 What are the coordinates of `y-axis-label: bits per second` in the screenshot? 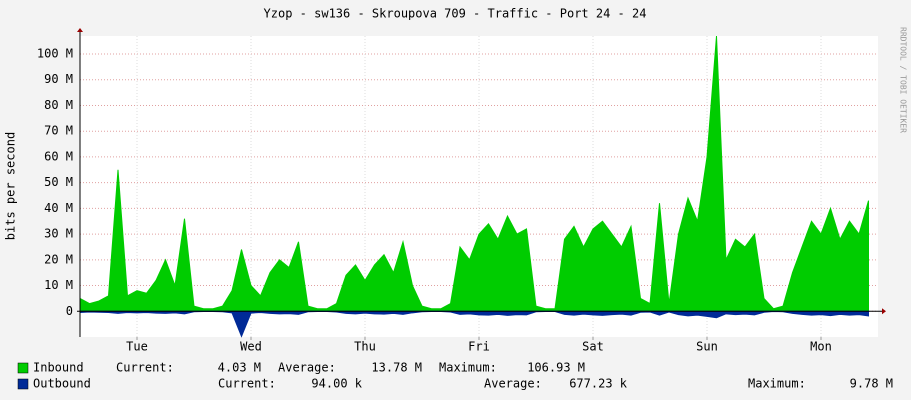 It's located at (11, 186).